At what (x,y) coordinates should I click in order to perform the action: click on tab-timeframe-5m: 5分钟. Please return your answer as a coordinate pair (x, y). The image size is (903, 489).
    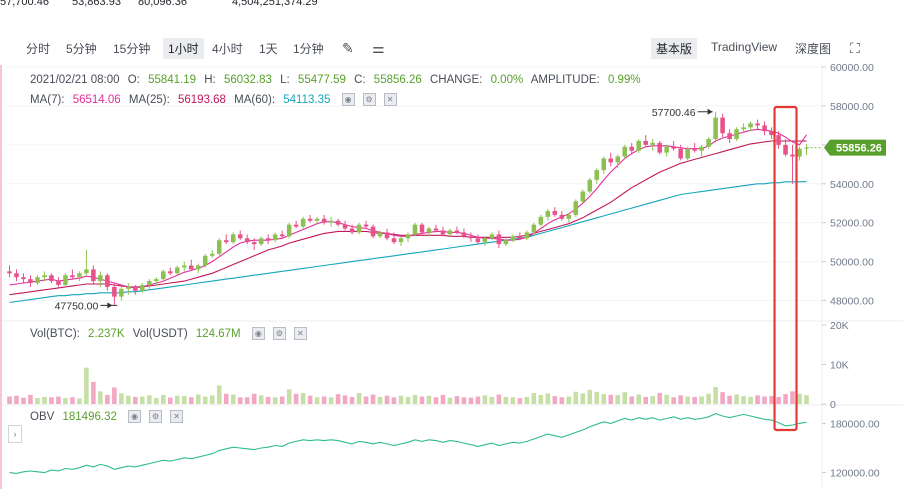
    Looking at the image, I should click on (81, 49).